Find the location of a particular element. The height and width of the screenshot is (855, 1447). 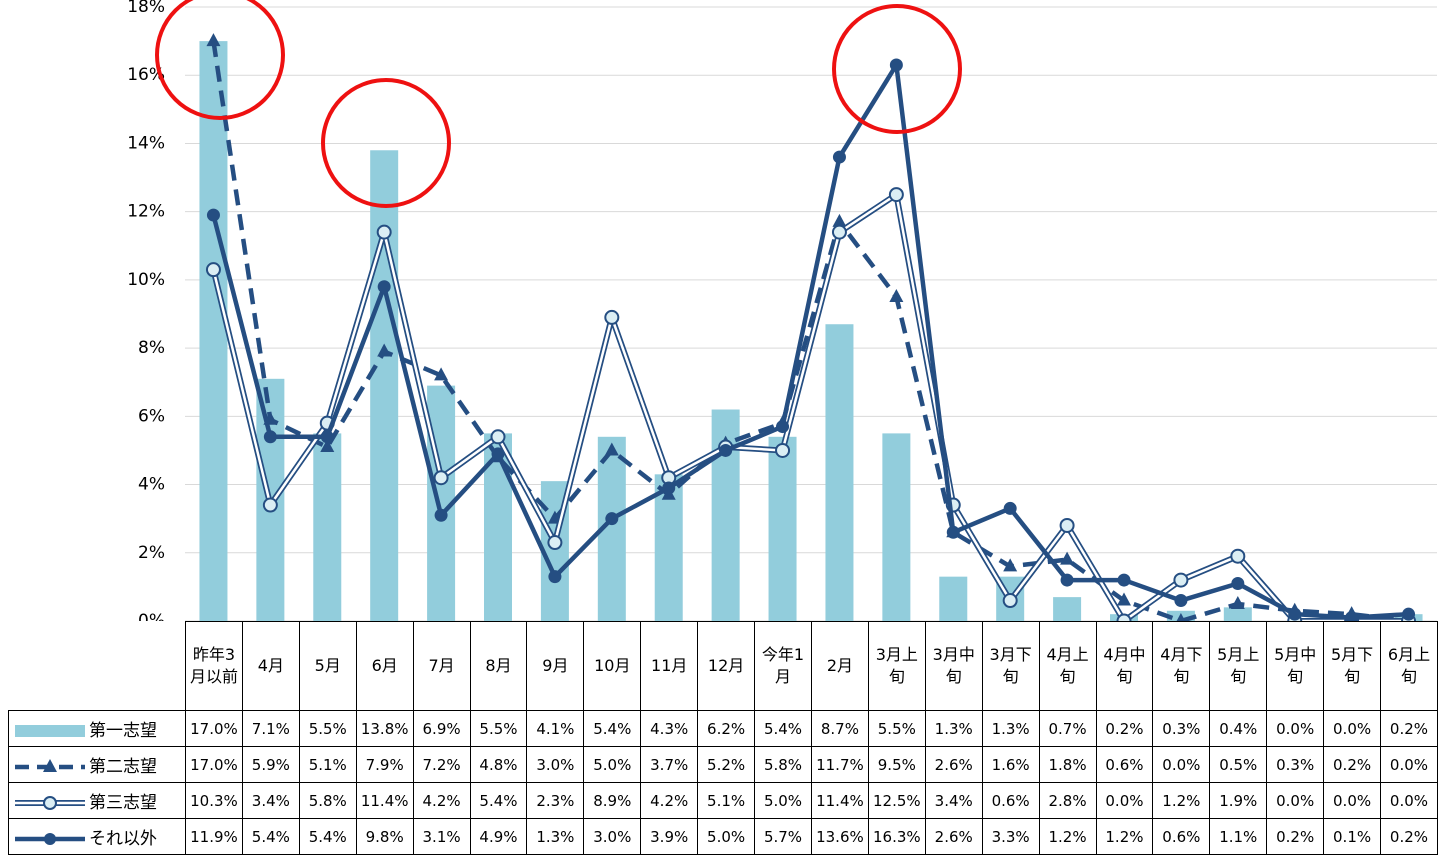

legend-swatch is located at coordinates (50, 731).